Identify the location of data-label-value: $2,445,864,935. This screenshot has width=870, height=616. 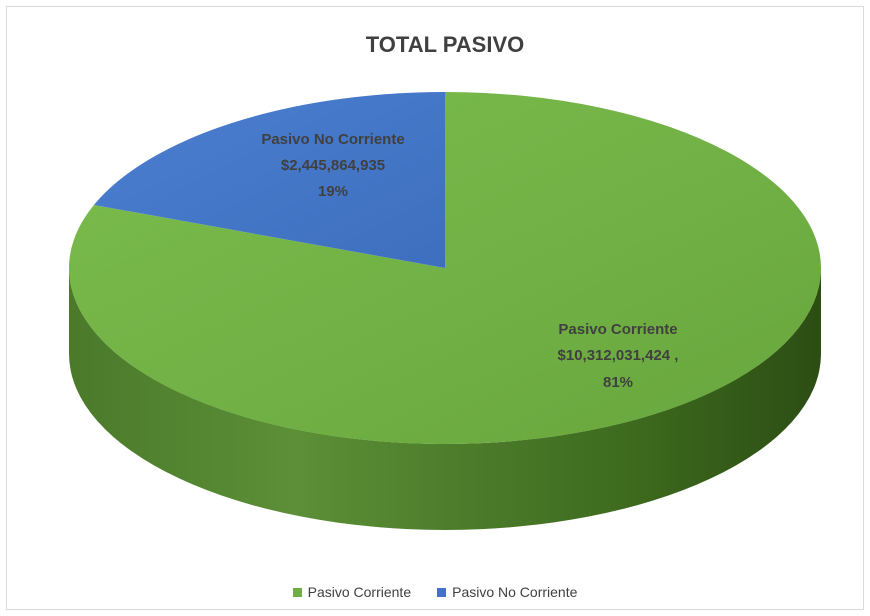
(333, 165).